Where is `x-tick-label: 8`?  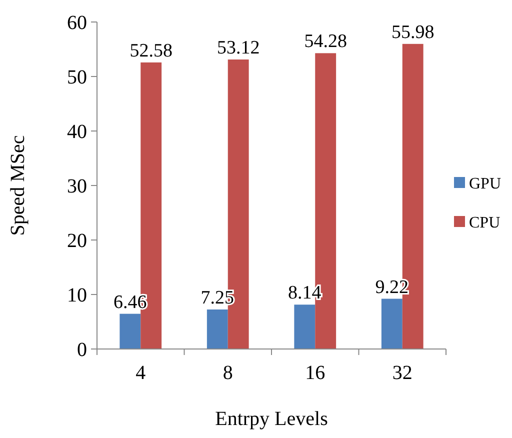 x-tick-label: 8 is located at coordinates (227, 373).